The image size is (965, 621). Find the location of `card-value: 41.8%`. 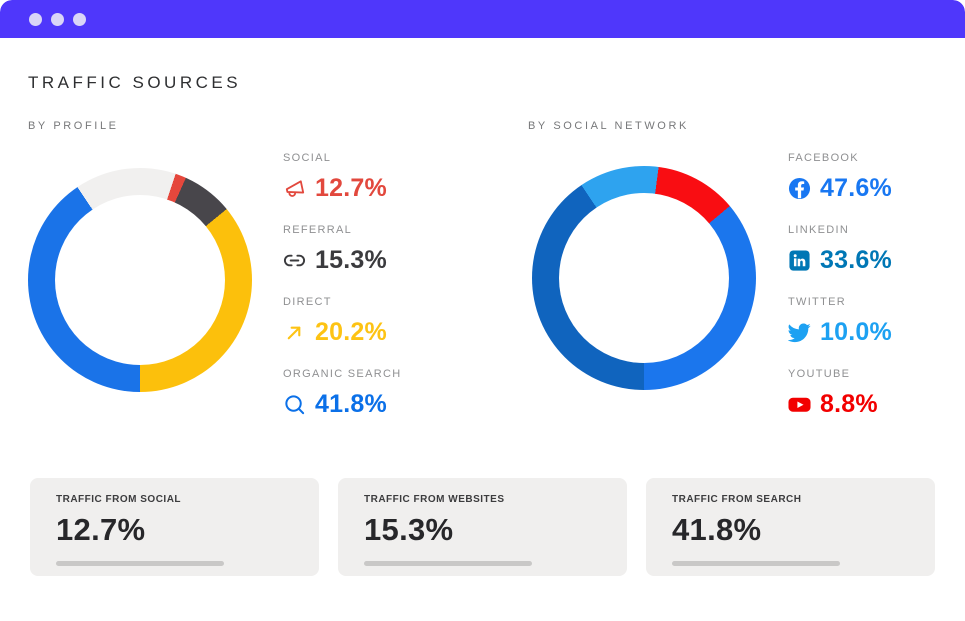

card-value: 41.8% is located at coordinates (717, 529).